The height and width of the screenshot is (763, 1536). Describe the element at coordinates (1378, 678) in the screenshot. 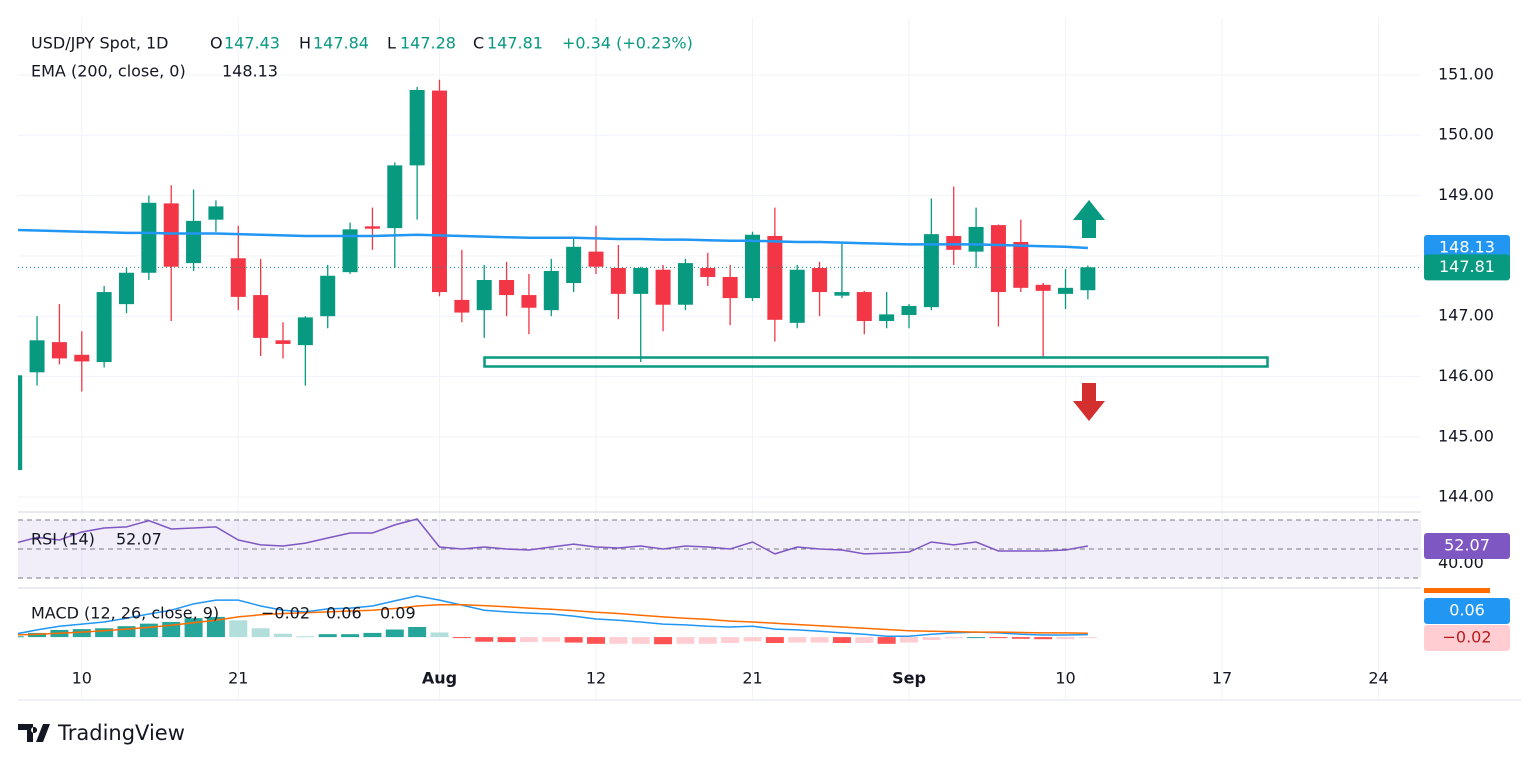

I see `x-tick-label: 24` at that location.